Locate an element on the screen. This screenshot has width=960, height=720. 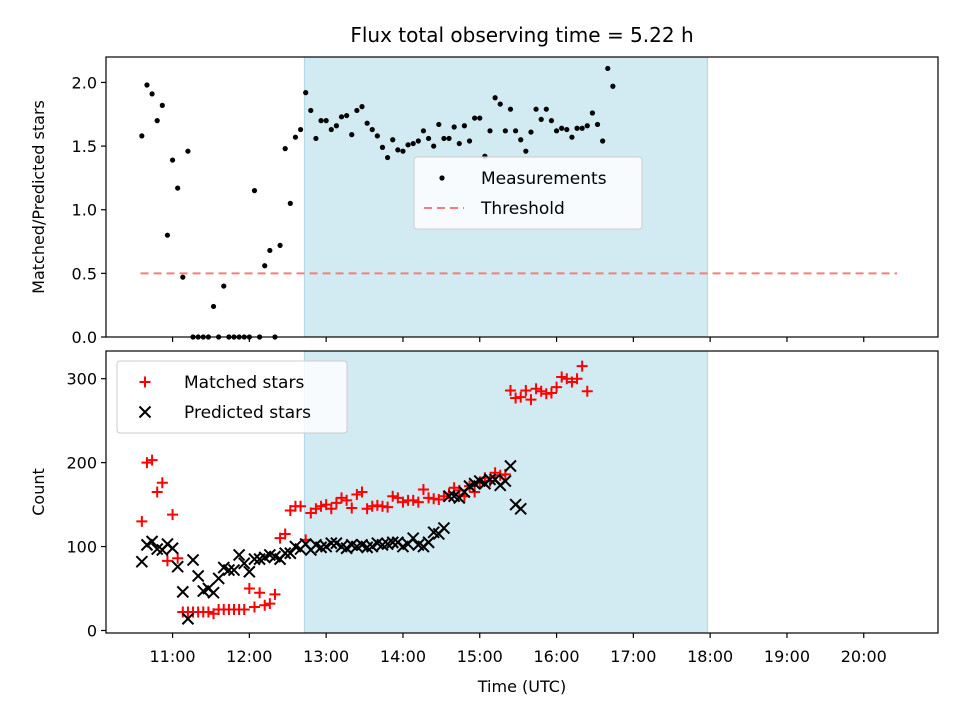
x-tick-label: 14:00 is located at coordinates (403, 656).